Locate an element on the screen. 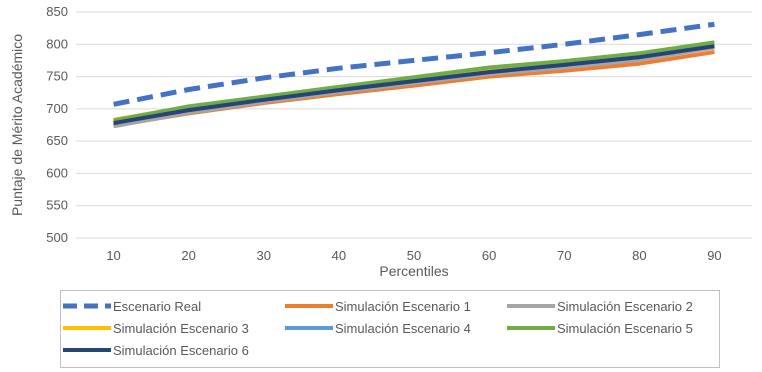  y-tick-label: 700 is located at coordinates (57, 108).